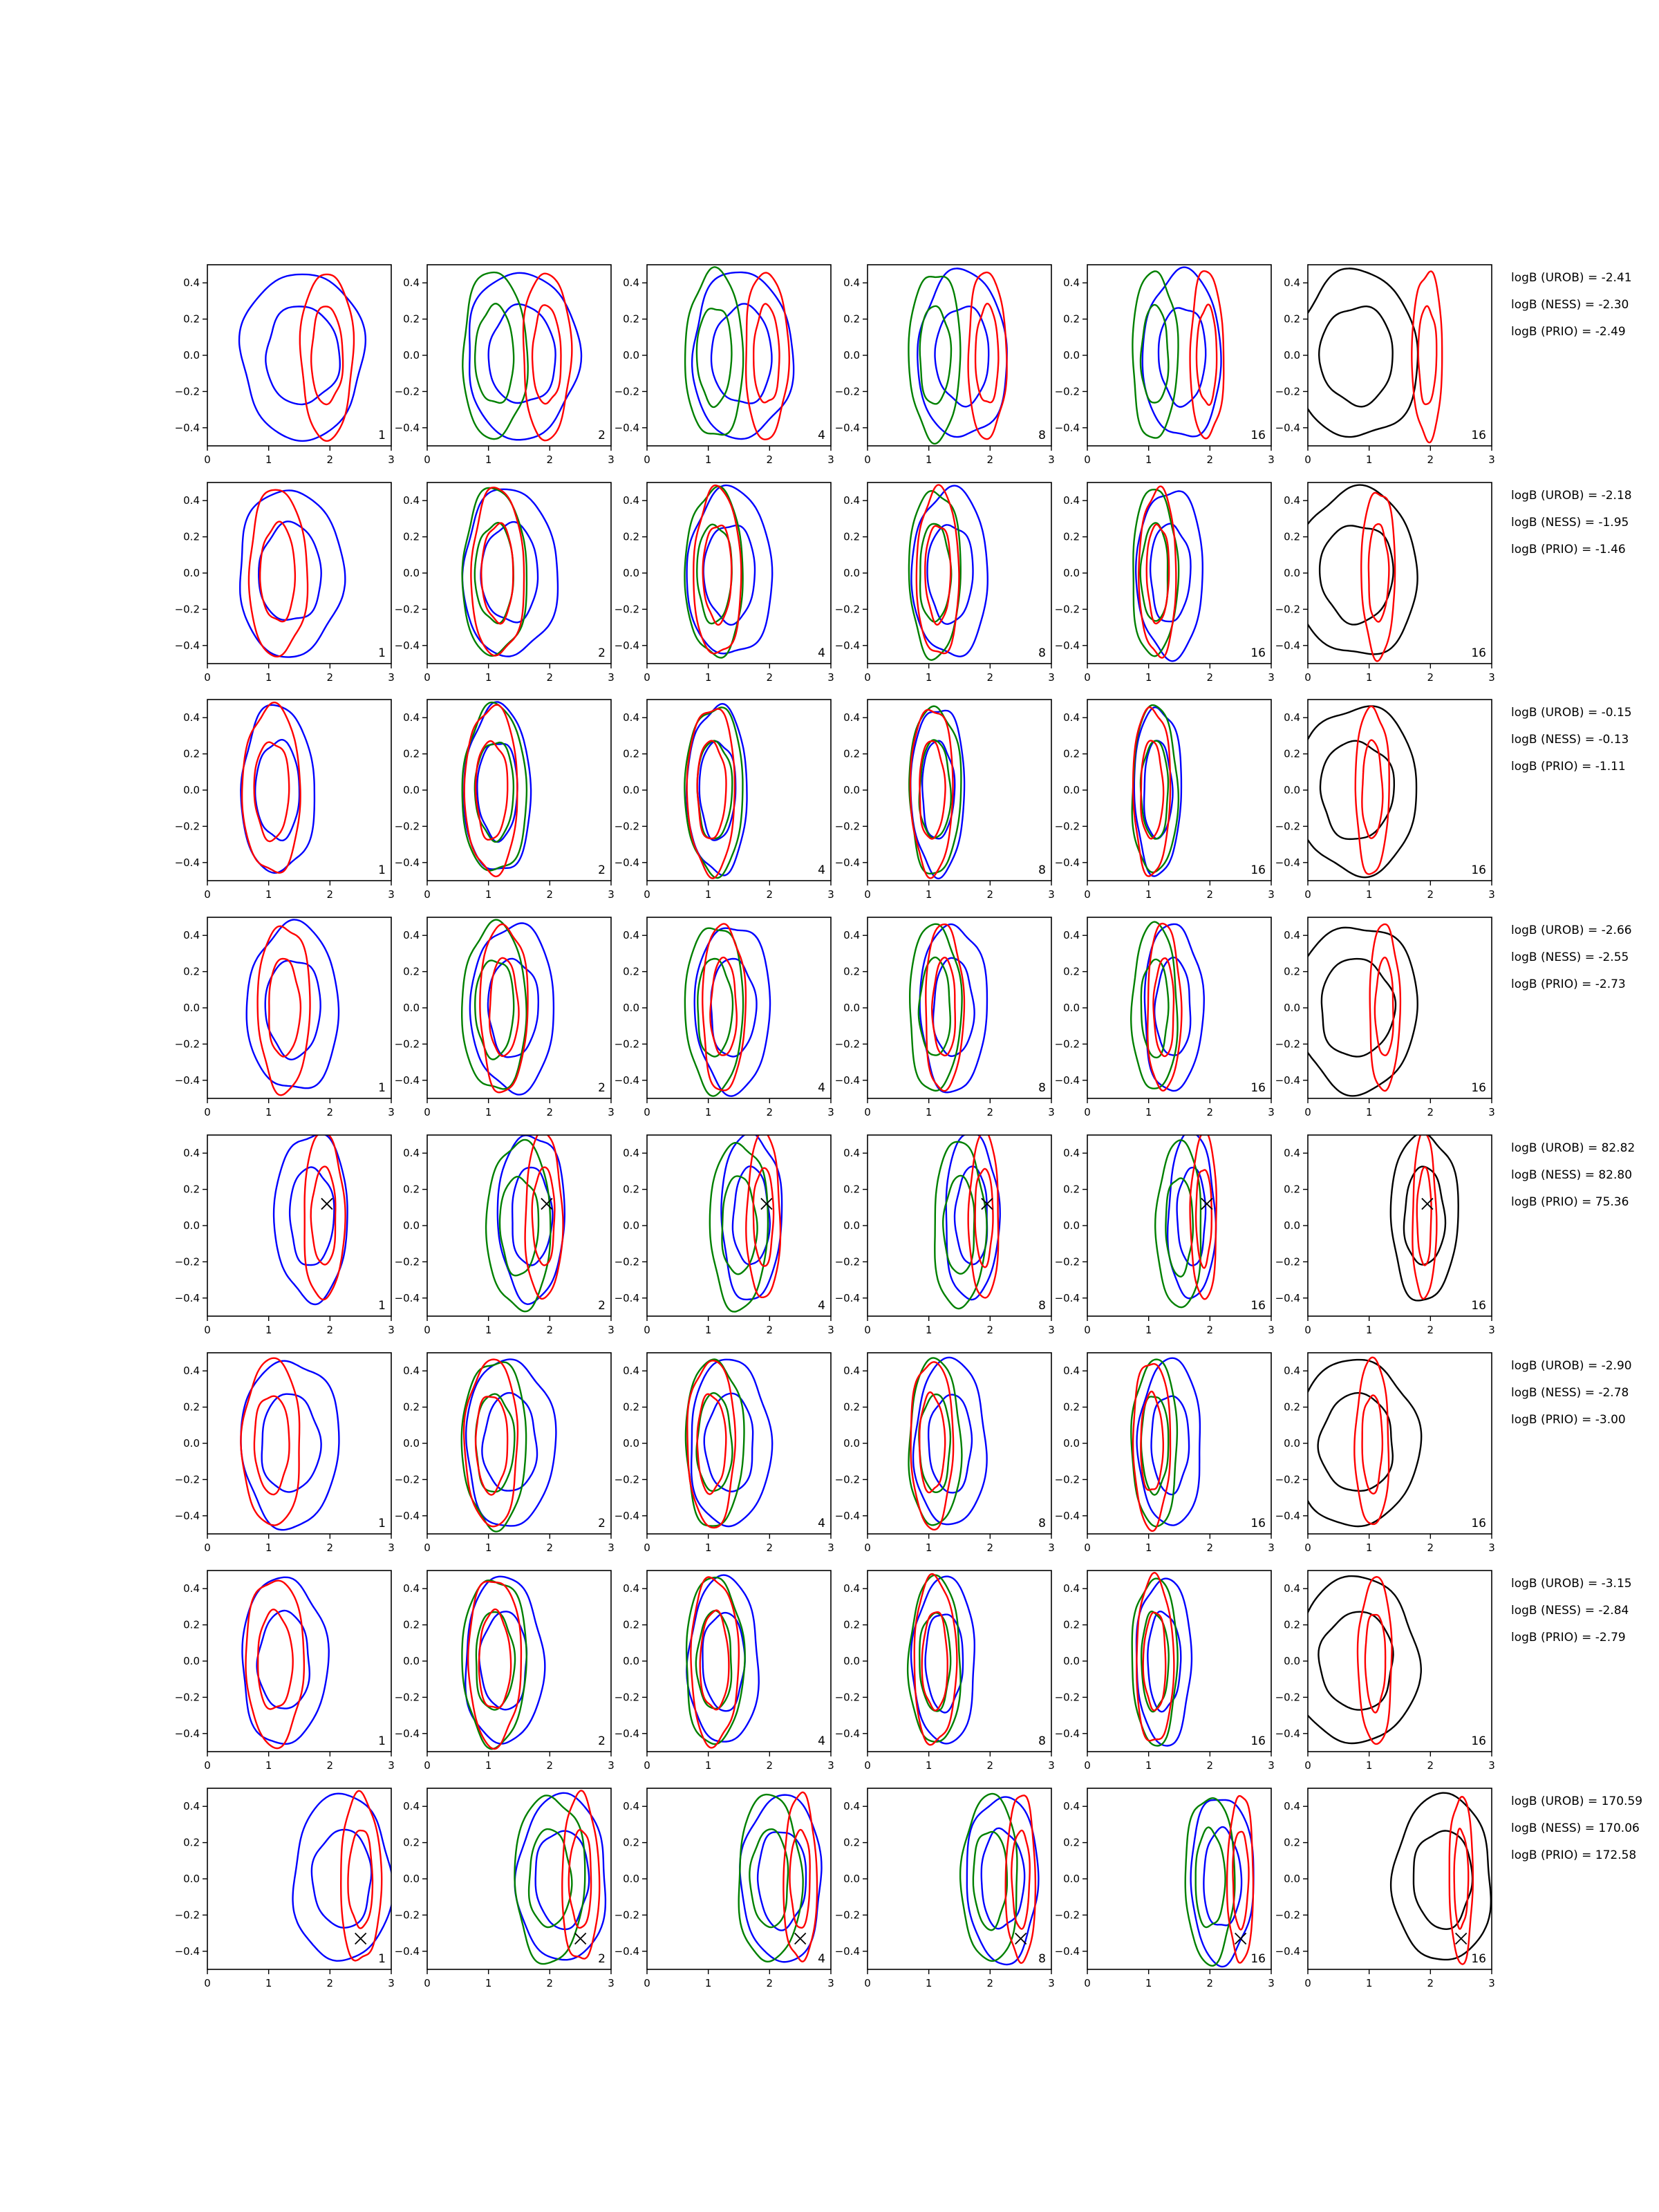 This screenshot has width=1659, height=2212. What do you see at coordinates (275, 1659) in the screenshot?
I see `red-contour-inner-r7c1` at bounding box center [275, 1659].